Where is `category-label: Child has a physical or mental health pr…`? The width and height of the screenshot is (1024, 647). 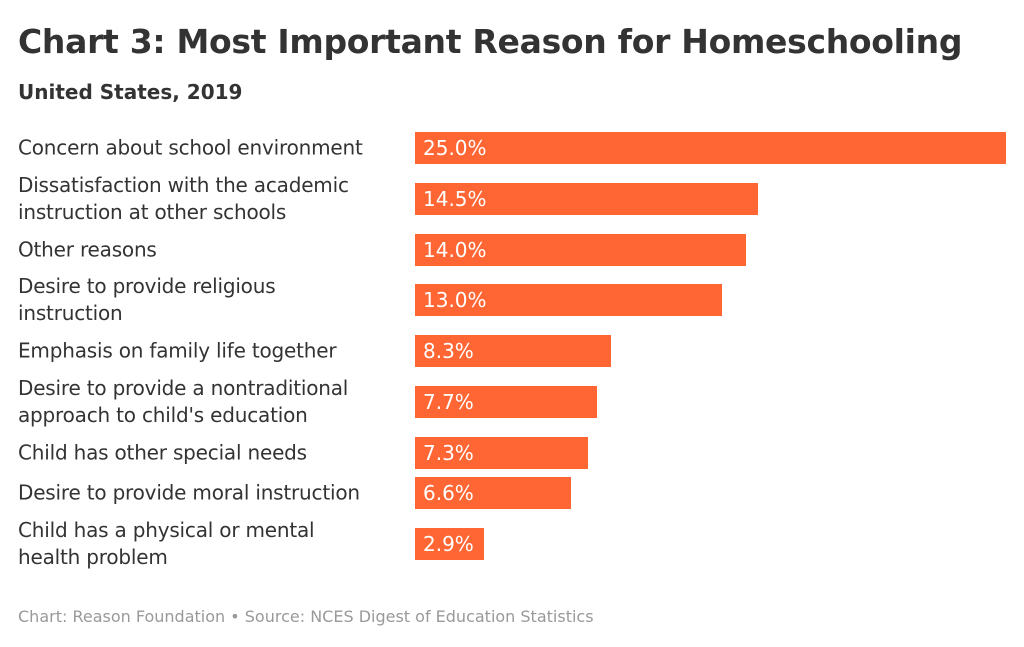 category-label: Child has a physical or mental health pr… is located at coordinates (166, 543).